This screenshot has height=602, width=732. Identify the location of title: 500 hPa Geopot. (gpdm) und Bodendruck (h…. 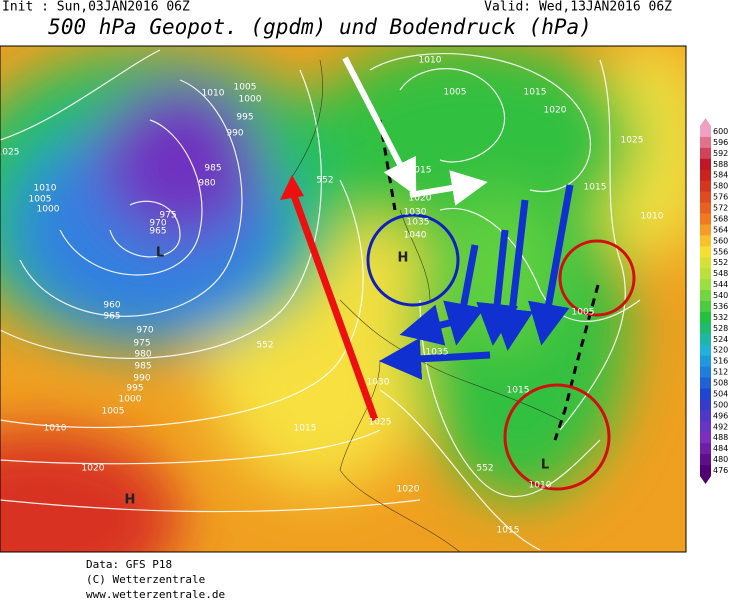
(320, 27).